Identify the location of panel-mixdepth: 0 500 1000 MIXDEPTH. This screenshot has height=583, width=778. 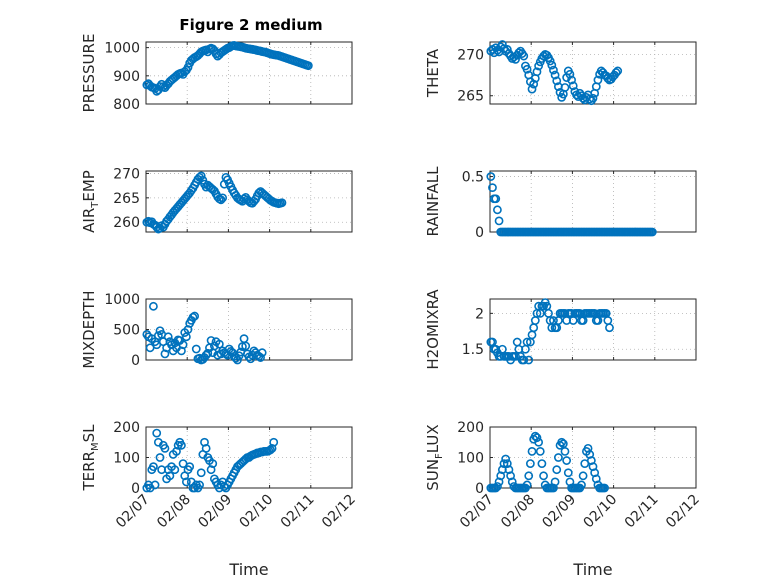
(216, 329).